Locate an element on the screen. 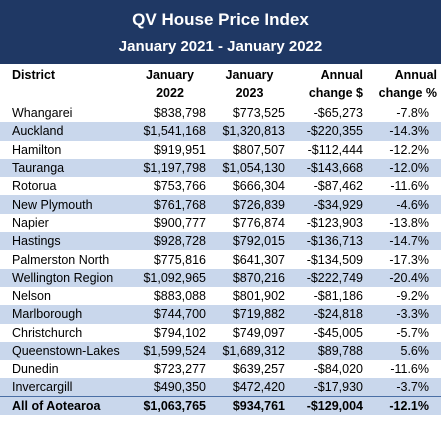 This screenshot has width=441, height=448. cell-january-2023: $807,507 is located at coordinates (249, 149).